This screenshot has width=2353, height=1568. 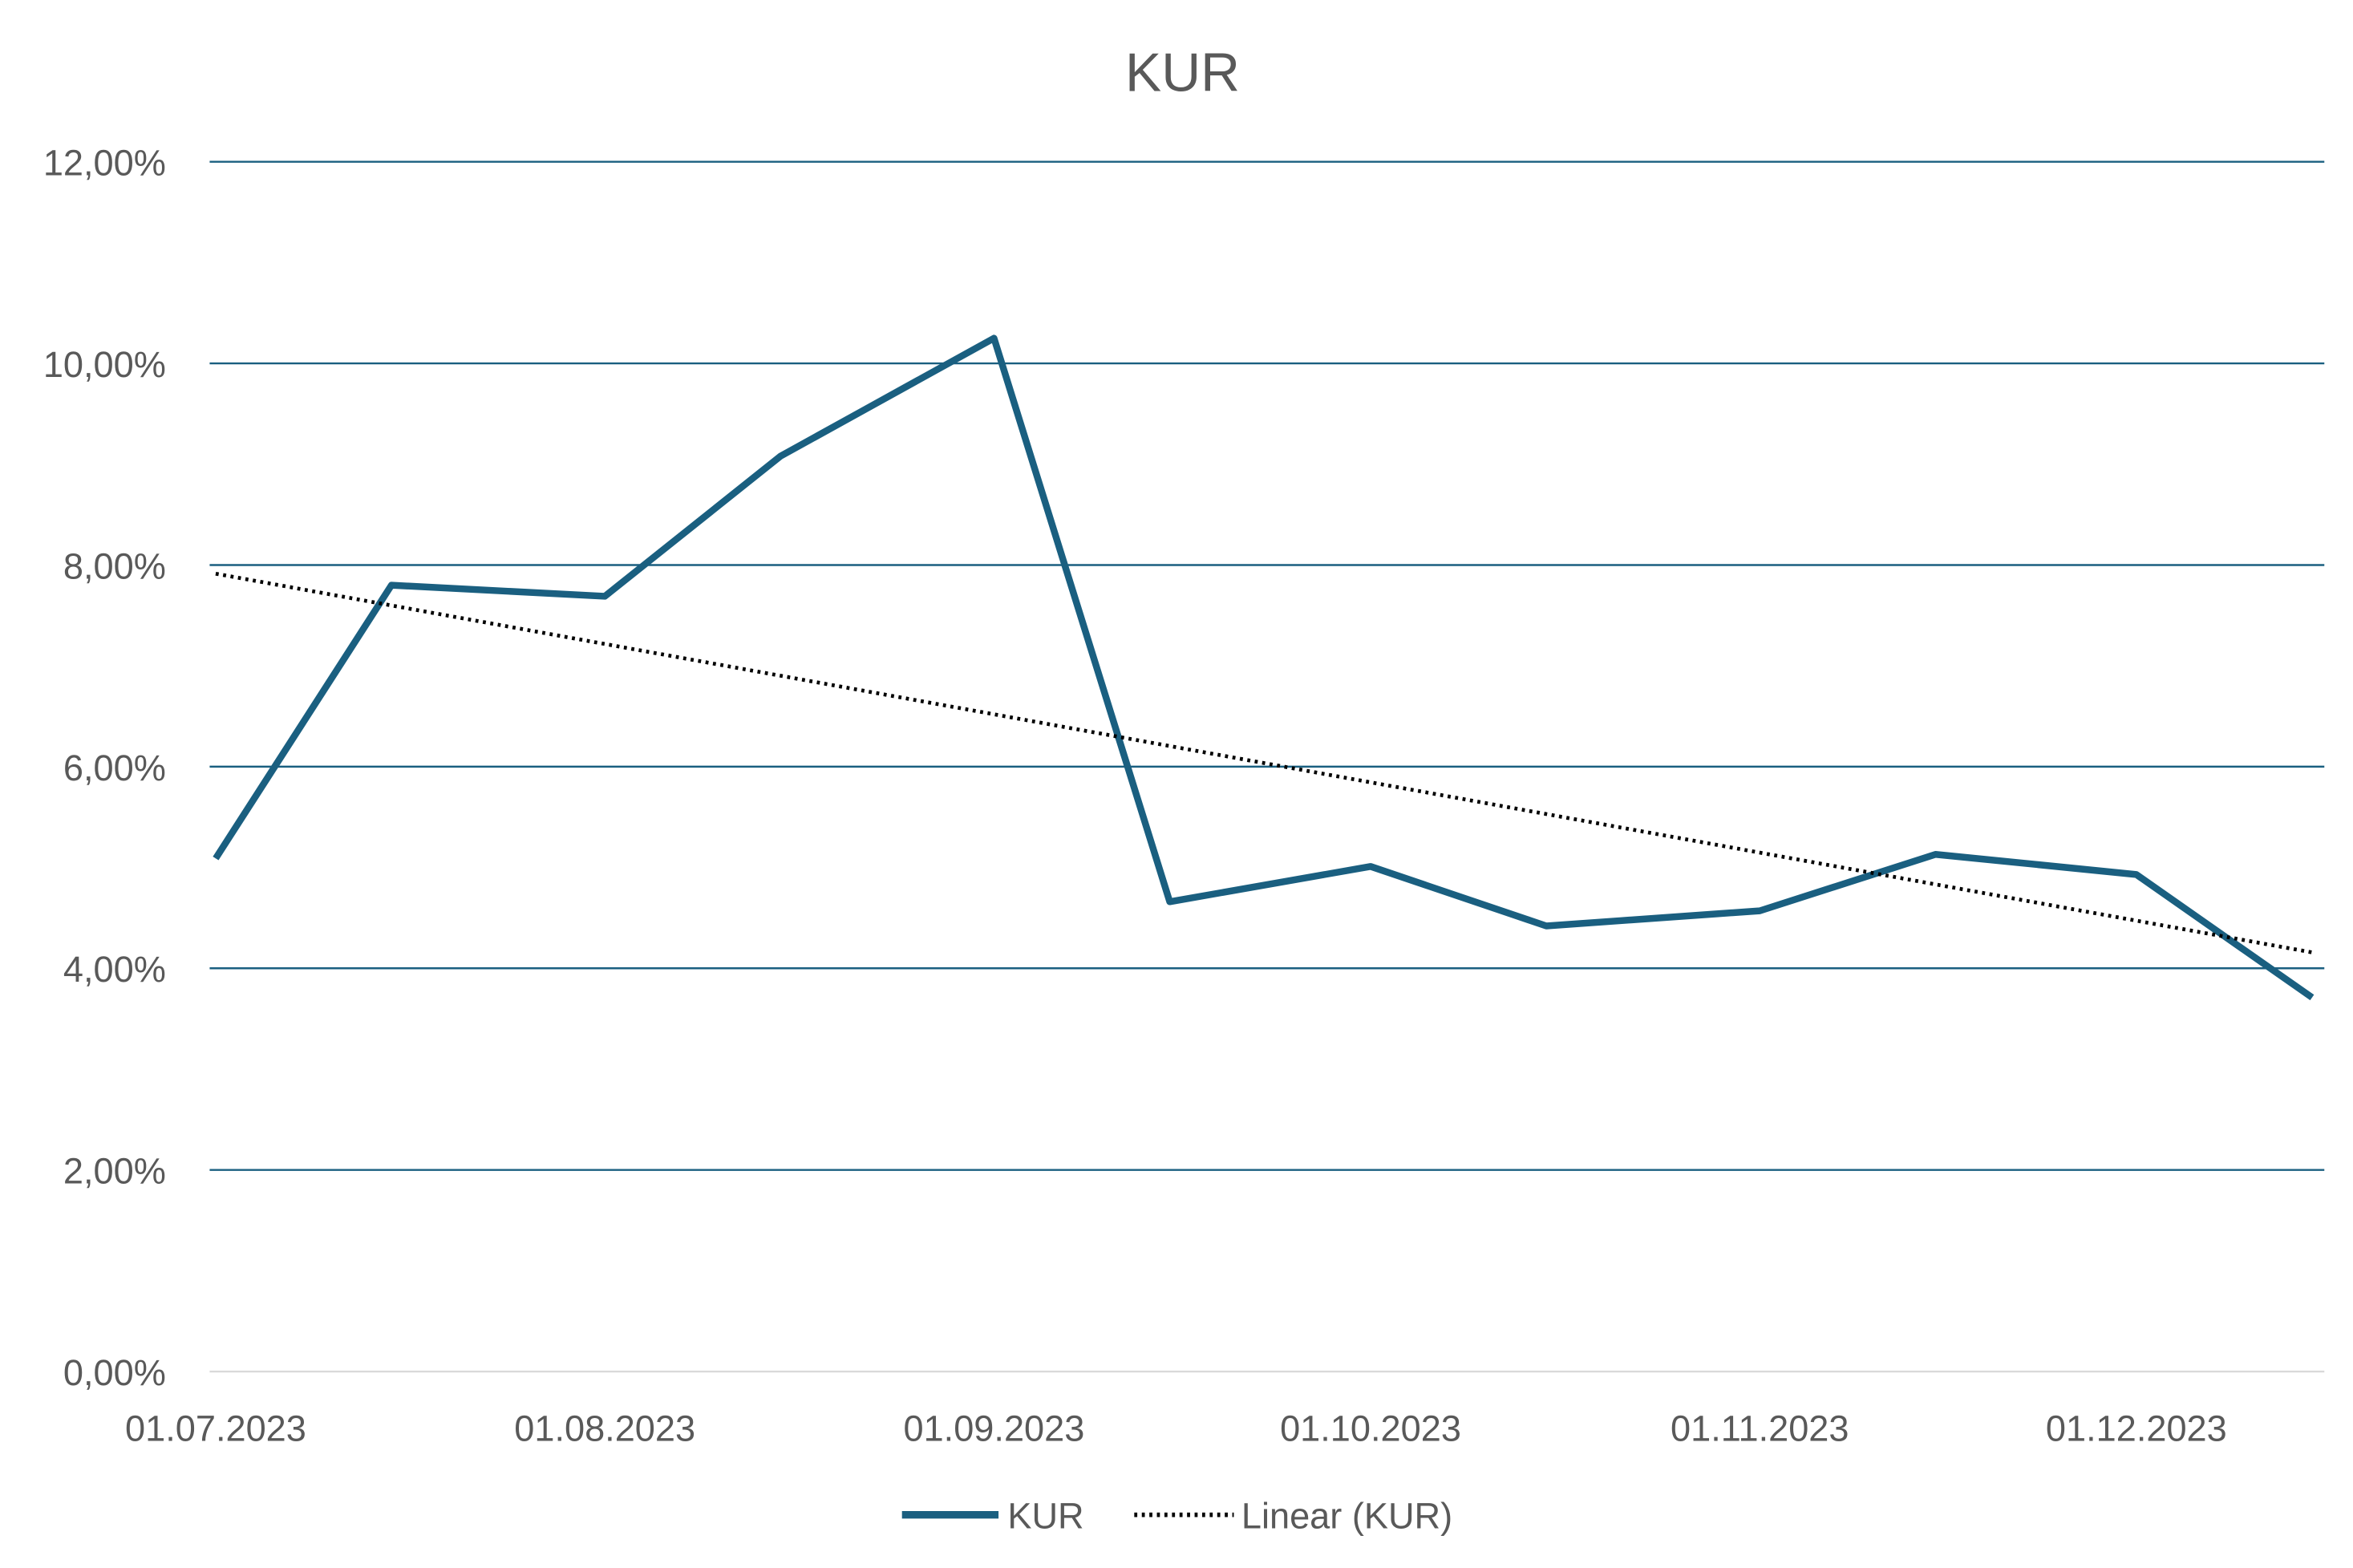 What do you see at coordinates (994, 1428) in the screenshot?
I see `x-tick-label: 01.09.2023` at bounding box center [994, 1428].